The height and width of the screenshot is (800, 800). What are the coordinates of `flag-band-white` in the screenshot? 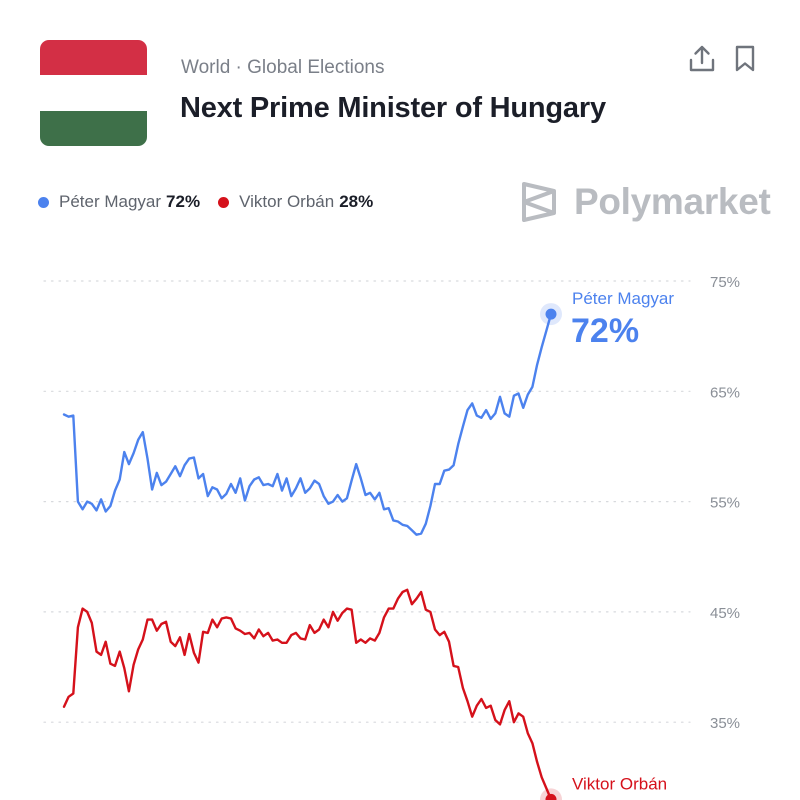 It's located at (93, 93).